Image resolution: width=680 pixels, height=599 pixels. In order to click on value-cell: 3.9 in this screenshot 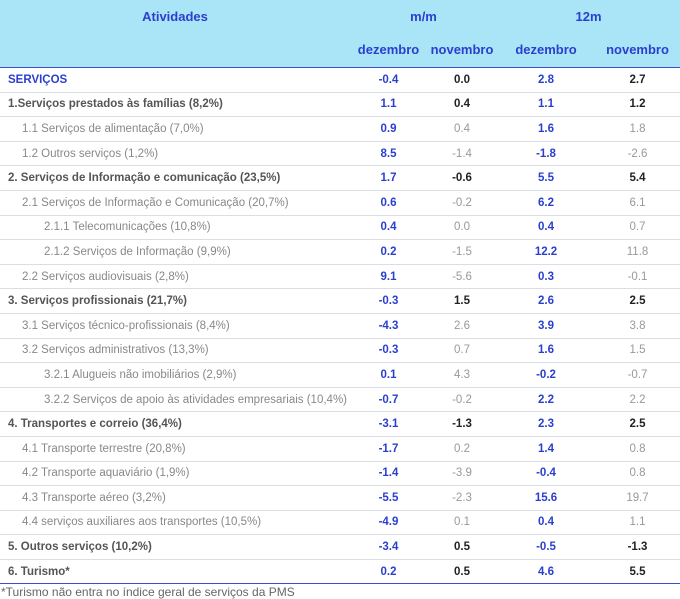, I will do `click(546, 326)`.